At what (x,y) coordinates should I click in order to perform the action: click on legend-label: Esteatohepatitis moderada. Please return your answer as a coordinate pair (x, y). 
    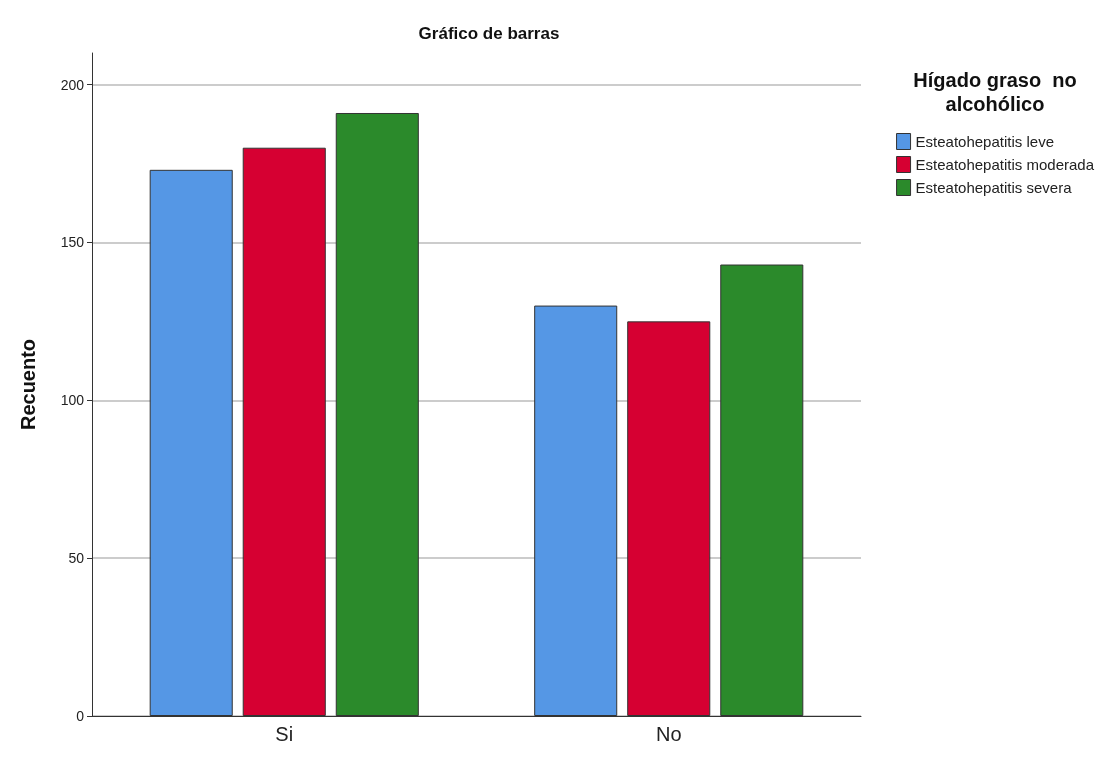
    Looking at the image, I should click on (1005, 164).